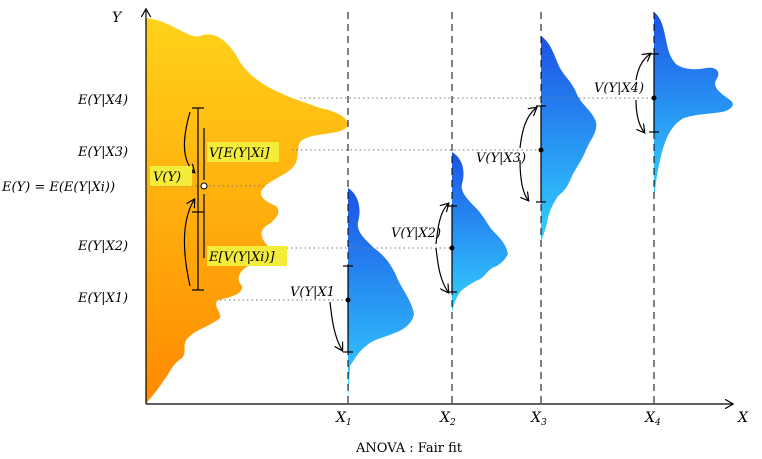 This screenshot has height=459, width=762. Describe the element at coordinates (102, 152) in the screenshot. I see `label-e-y-x3: E(Y|X3)` at that location.